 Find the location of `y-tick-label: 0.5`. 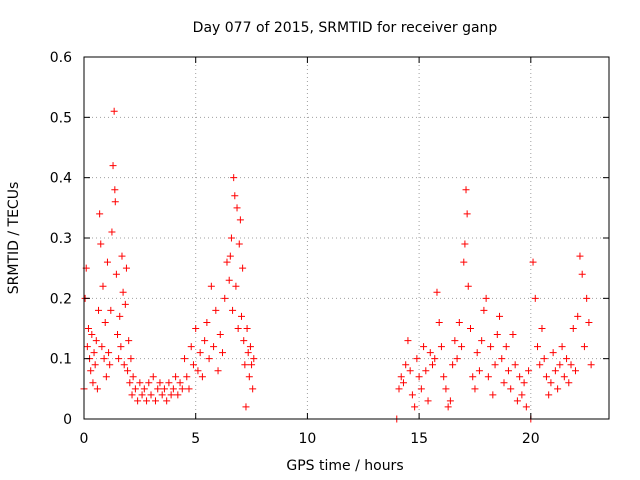

y-tick-label: 0.5 is located at coordinates (61, 118).